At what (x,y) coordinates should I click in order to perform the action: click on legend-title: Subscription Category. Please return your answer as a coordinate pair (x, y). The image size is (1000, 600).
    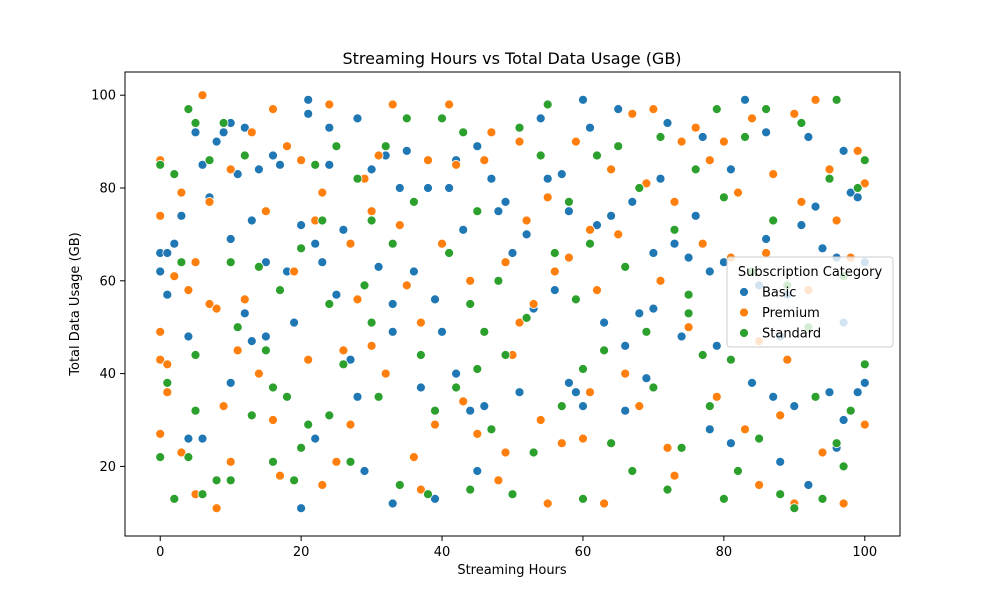
    Looking at the image, I should click on (810, 272).